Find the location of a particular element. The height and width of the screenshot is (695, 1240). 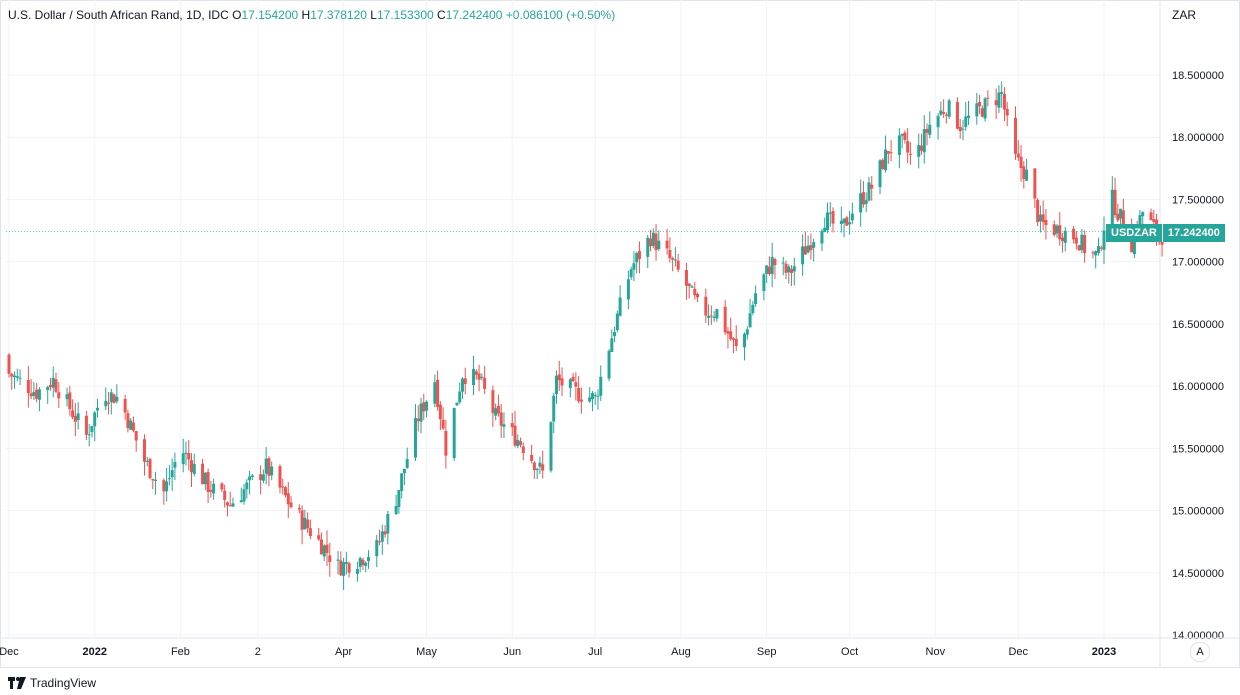

price-tag-value: 17.242400 is located at coordinates (1193, 233).